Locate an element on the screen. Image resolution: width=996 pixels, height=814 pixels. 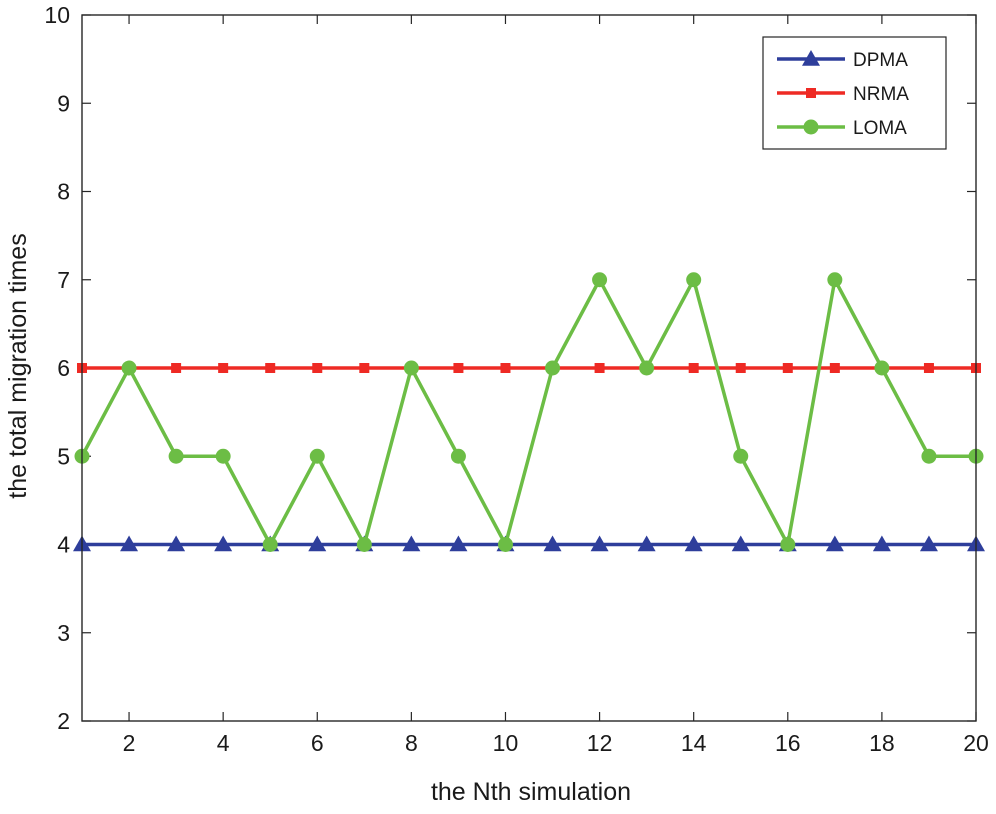
y-tick-label: 7 is located at coordinates (63, 280).